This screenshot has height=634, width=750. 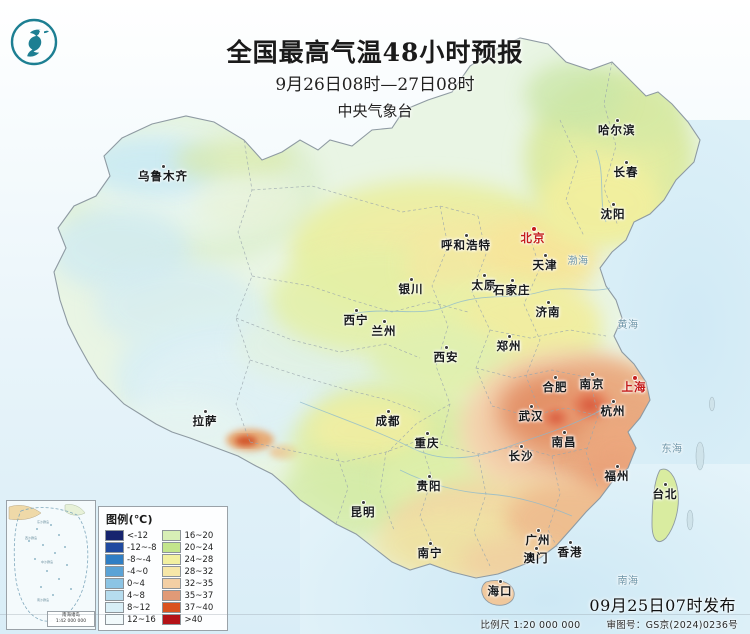 I want to click on city-label: 银川, so click(x=411, y=289).